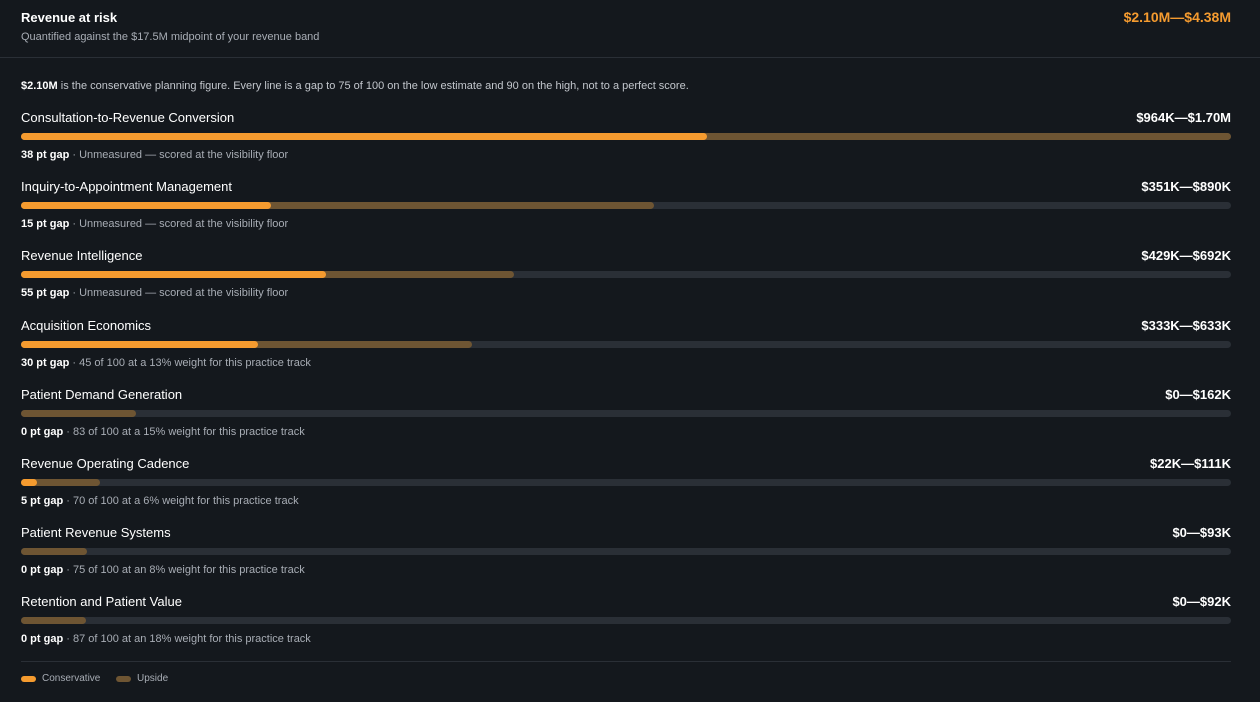  What do you see at coordinates (42, 501) in the screenshot?
I see `gap: 5 pt gap` at bounding box center [42, 501].